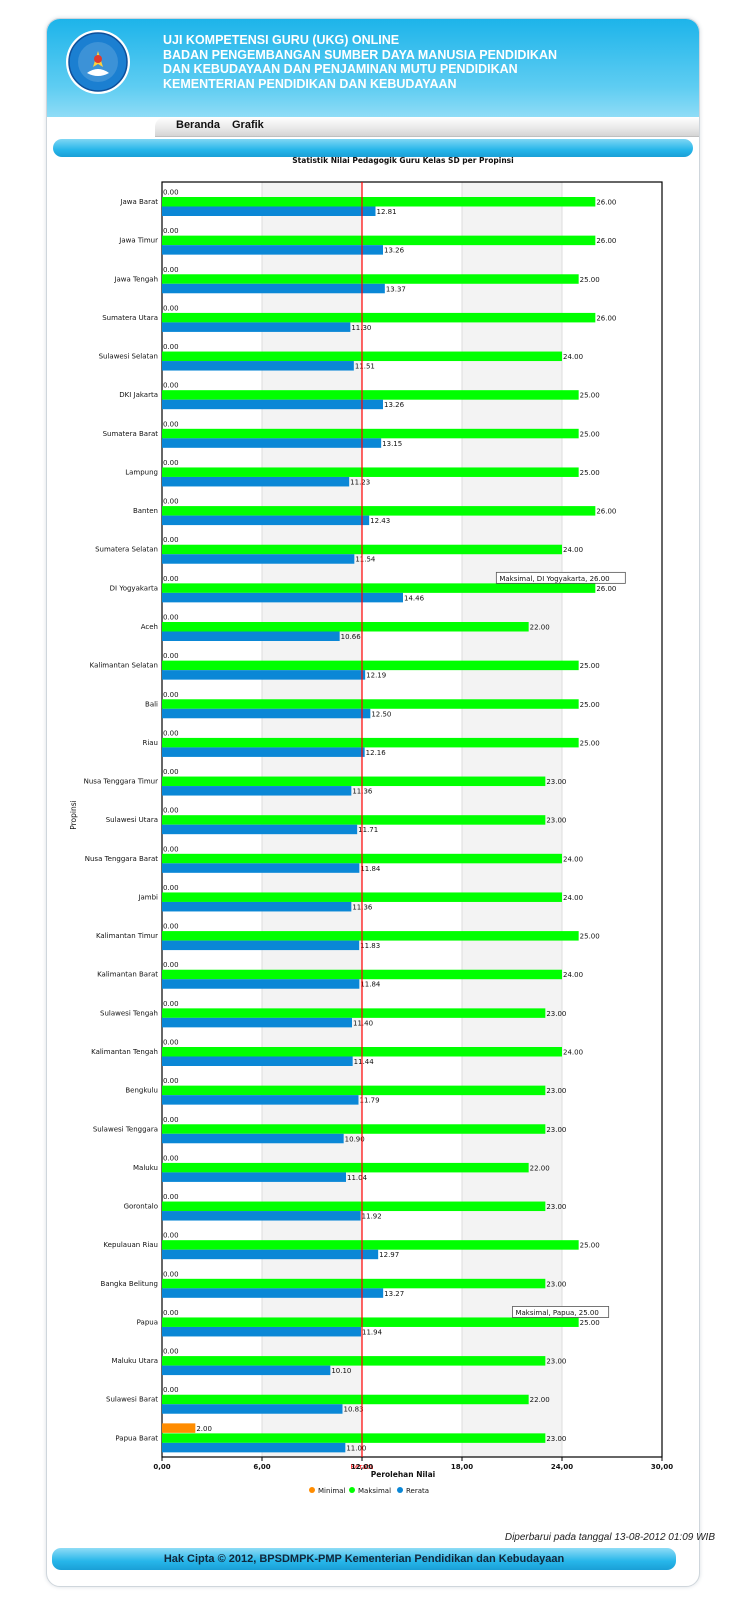 The image size is (742, 1600). Describe the element at coordinates (134, 1361) in the screenshot. I see `category-label: Maluku Utara` at that location.